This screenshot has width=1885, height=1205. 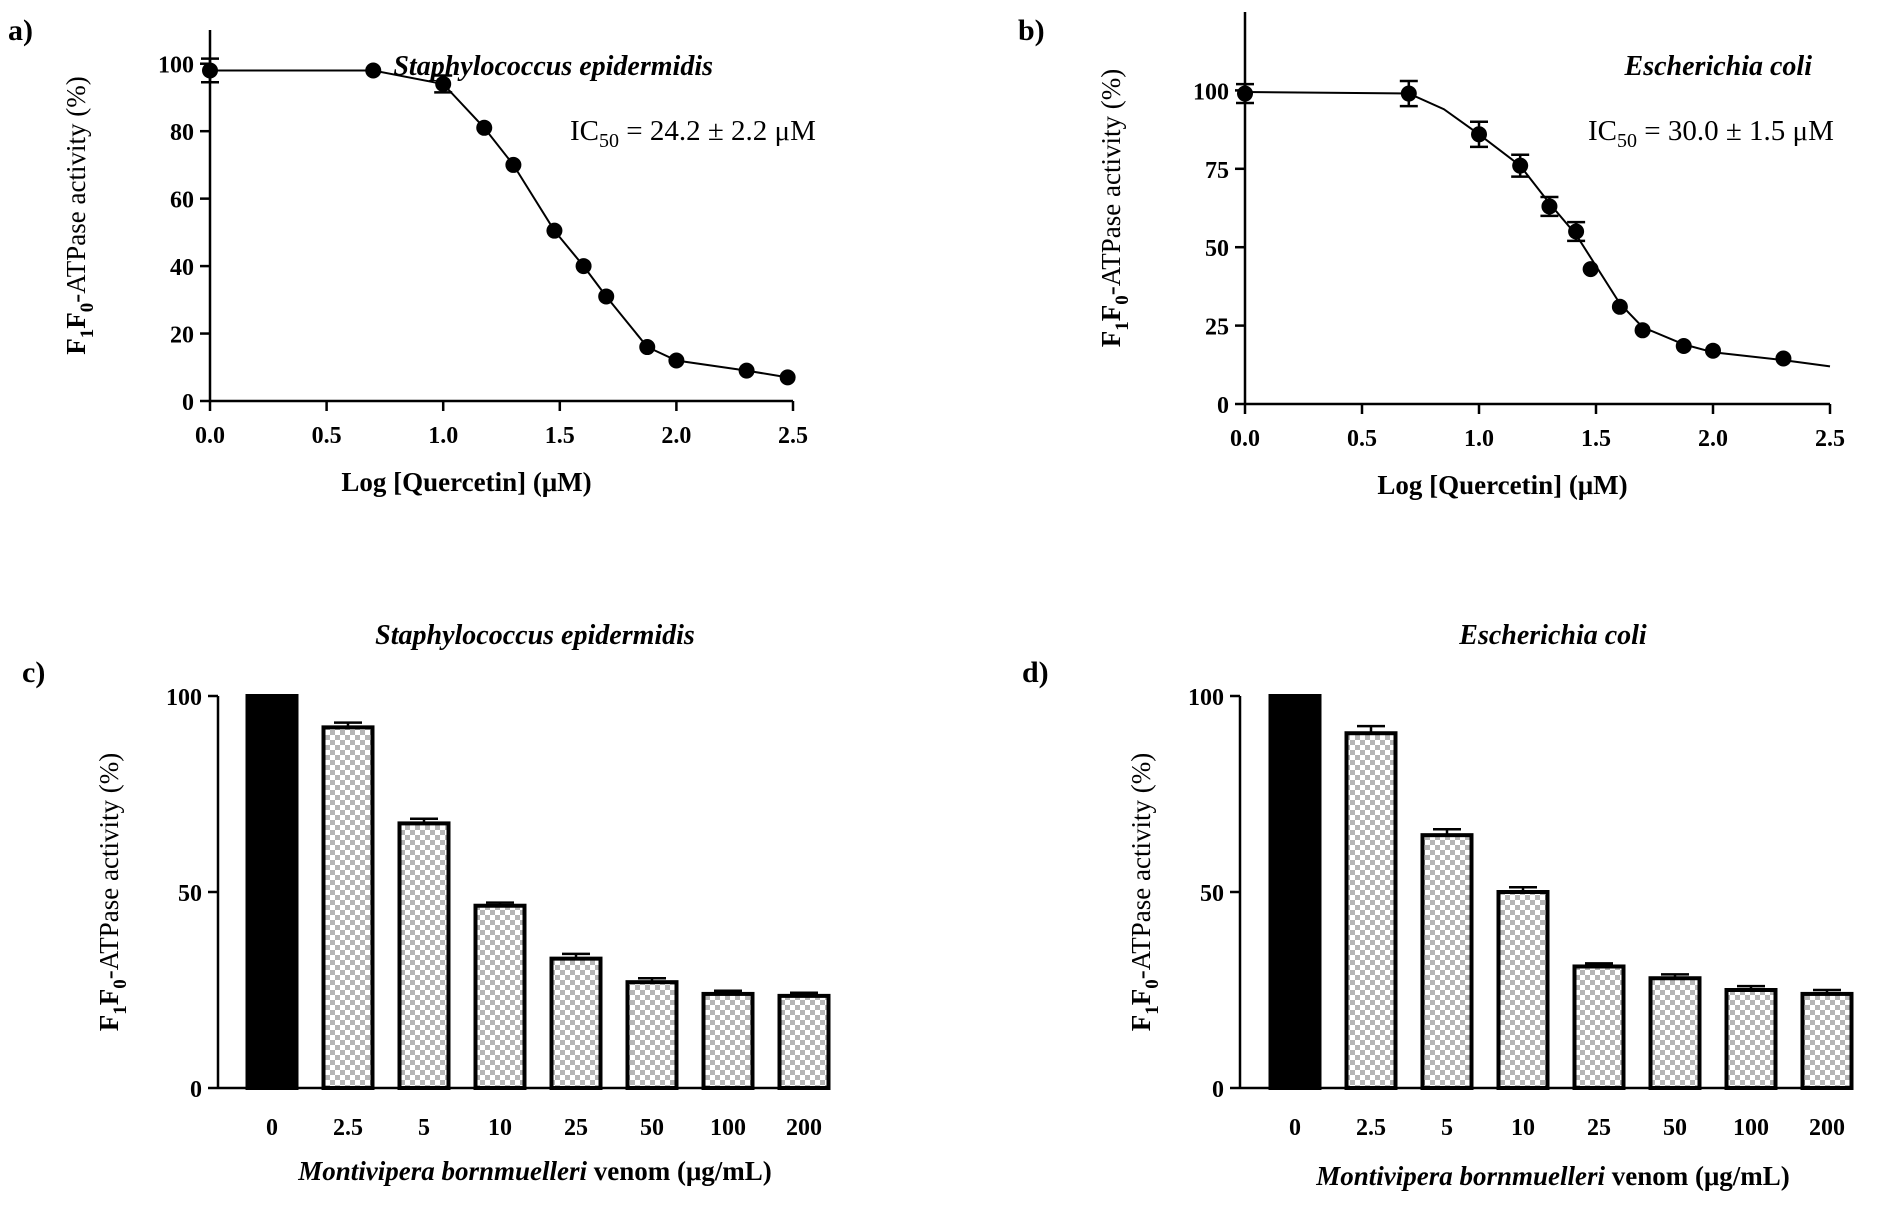 What do you see at coordinates (33, 672) in the screenshot?
I see `panel-label: c)` at bounding box center [33, 672].